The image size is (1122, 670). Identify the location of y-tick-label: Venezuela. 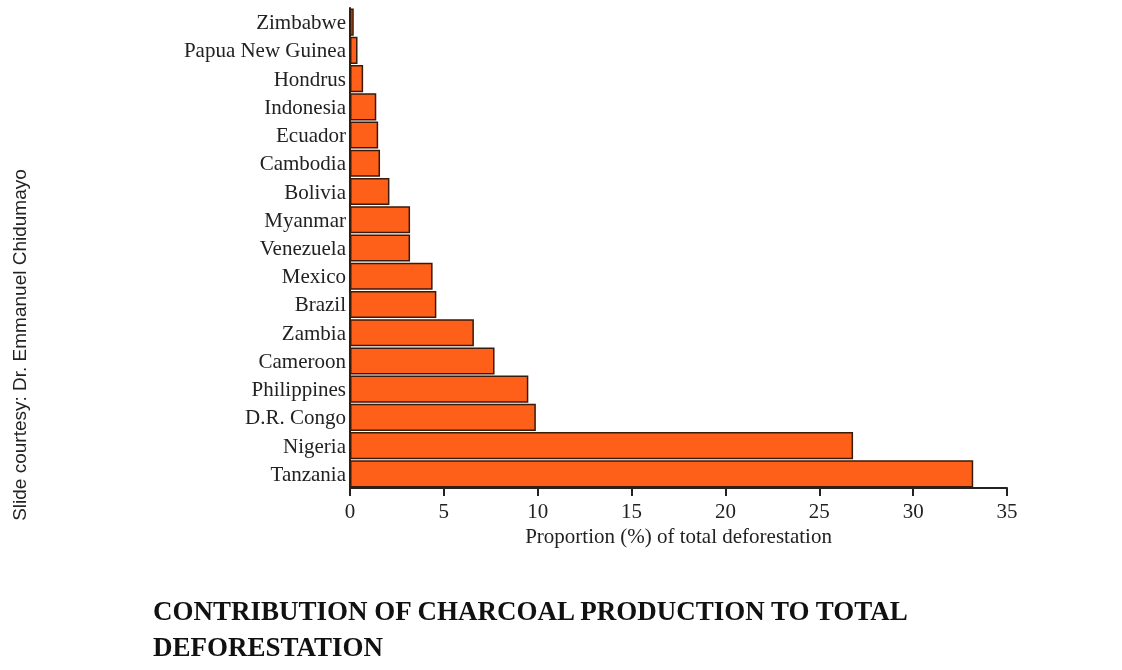
(303, 248).